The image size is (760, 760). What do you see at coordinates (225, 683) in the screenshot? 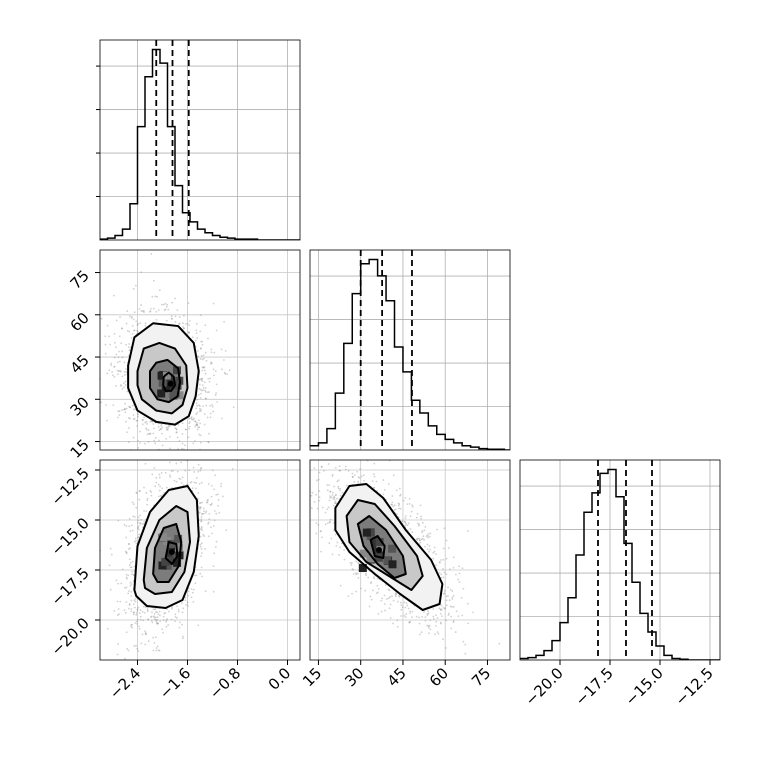
I see `x-tick-label: −0.8` at bounding box center [225, 683].